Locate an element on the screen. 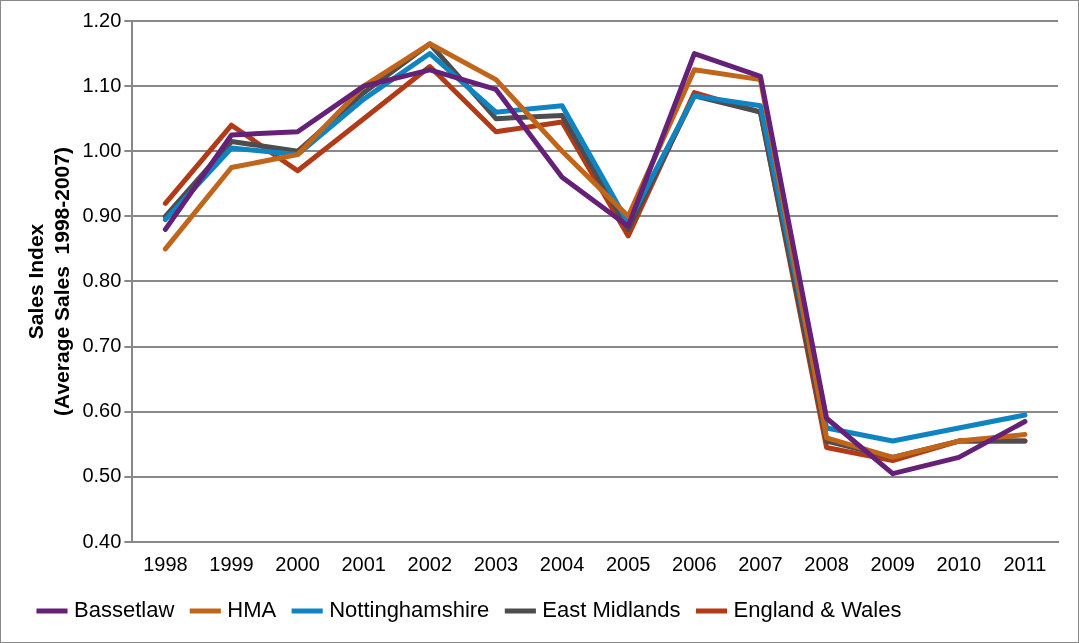 This screenshot has height=643, width=1079. y-tick-label: 1.00 is located at coordinates (102, 149).